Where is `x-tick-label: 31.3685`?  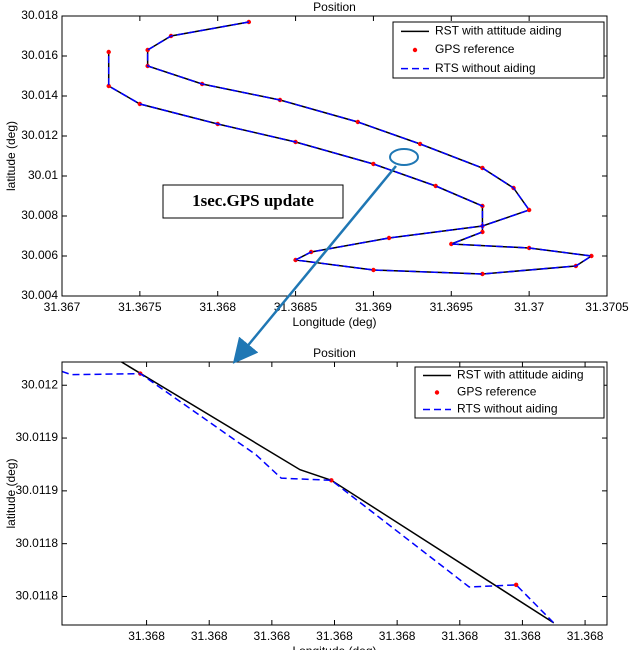
x-tick-label: 31.3685 is located at coordinates (296, 307).